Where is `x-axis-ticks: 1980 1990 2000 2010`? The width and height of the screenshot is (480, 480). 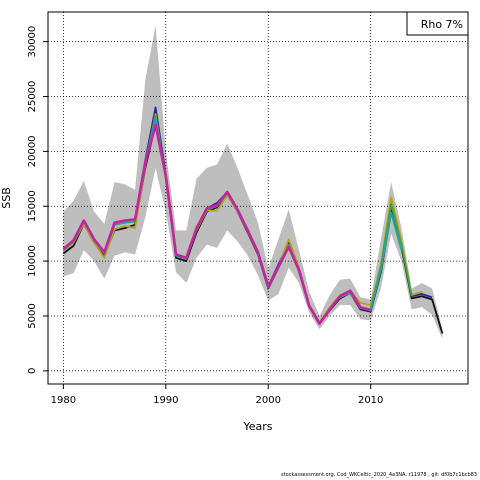
x-axis-ticks: 1980 1990 2000 2010 is located at coordinates (217, 395).